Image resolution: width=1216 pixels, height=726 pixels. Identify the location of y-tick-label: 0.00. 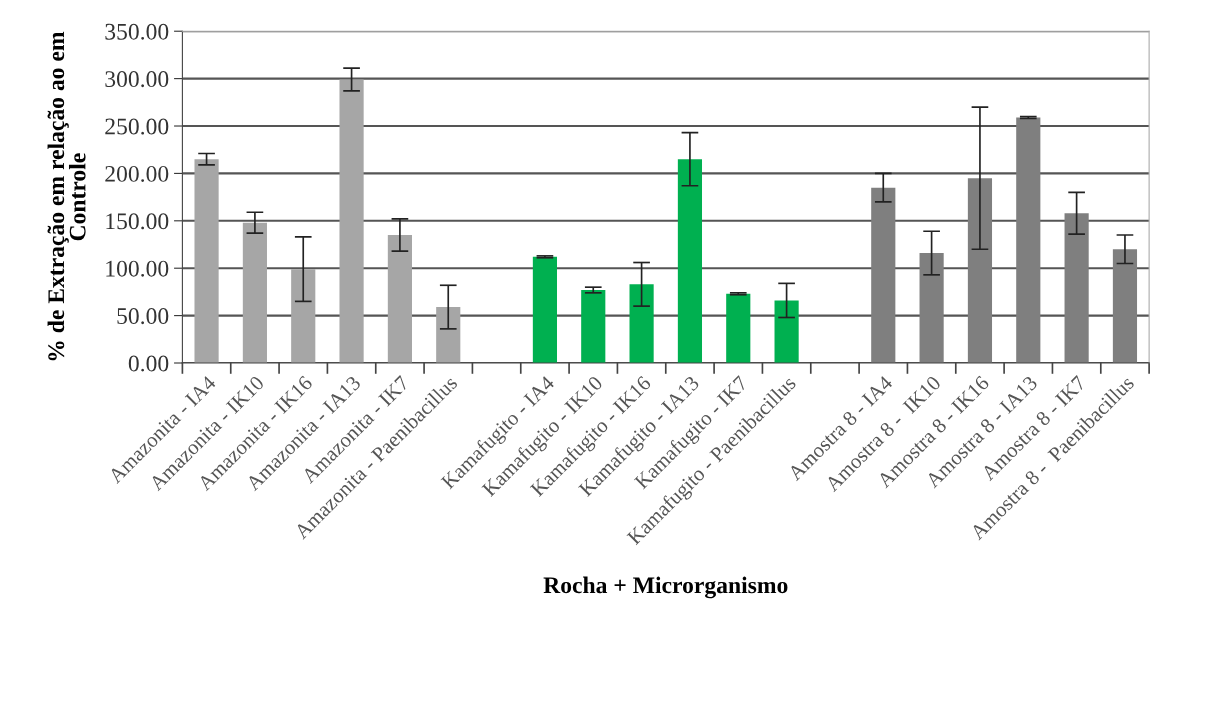
(148, 363).